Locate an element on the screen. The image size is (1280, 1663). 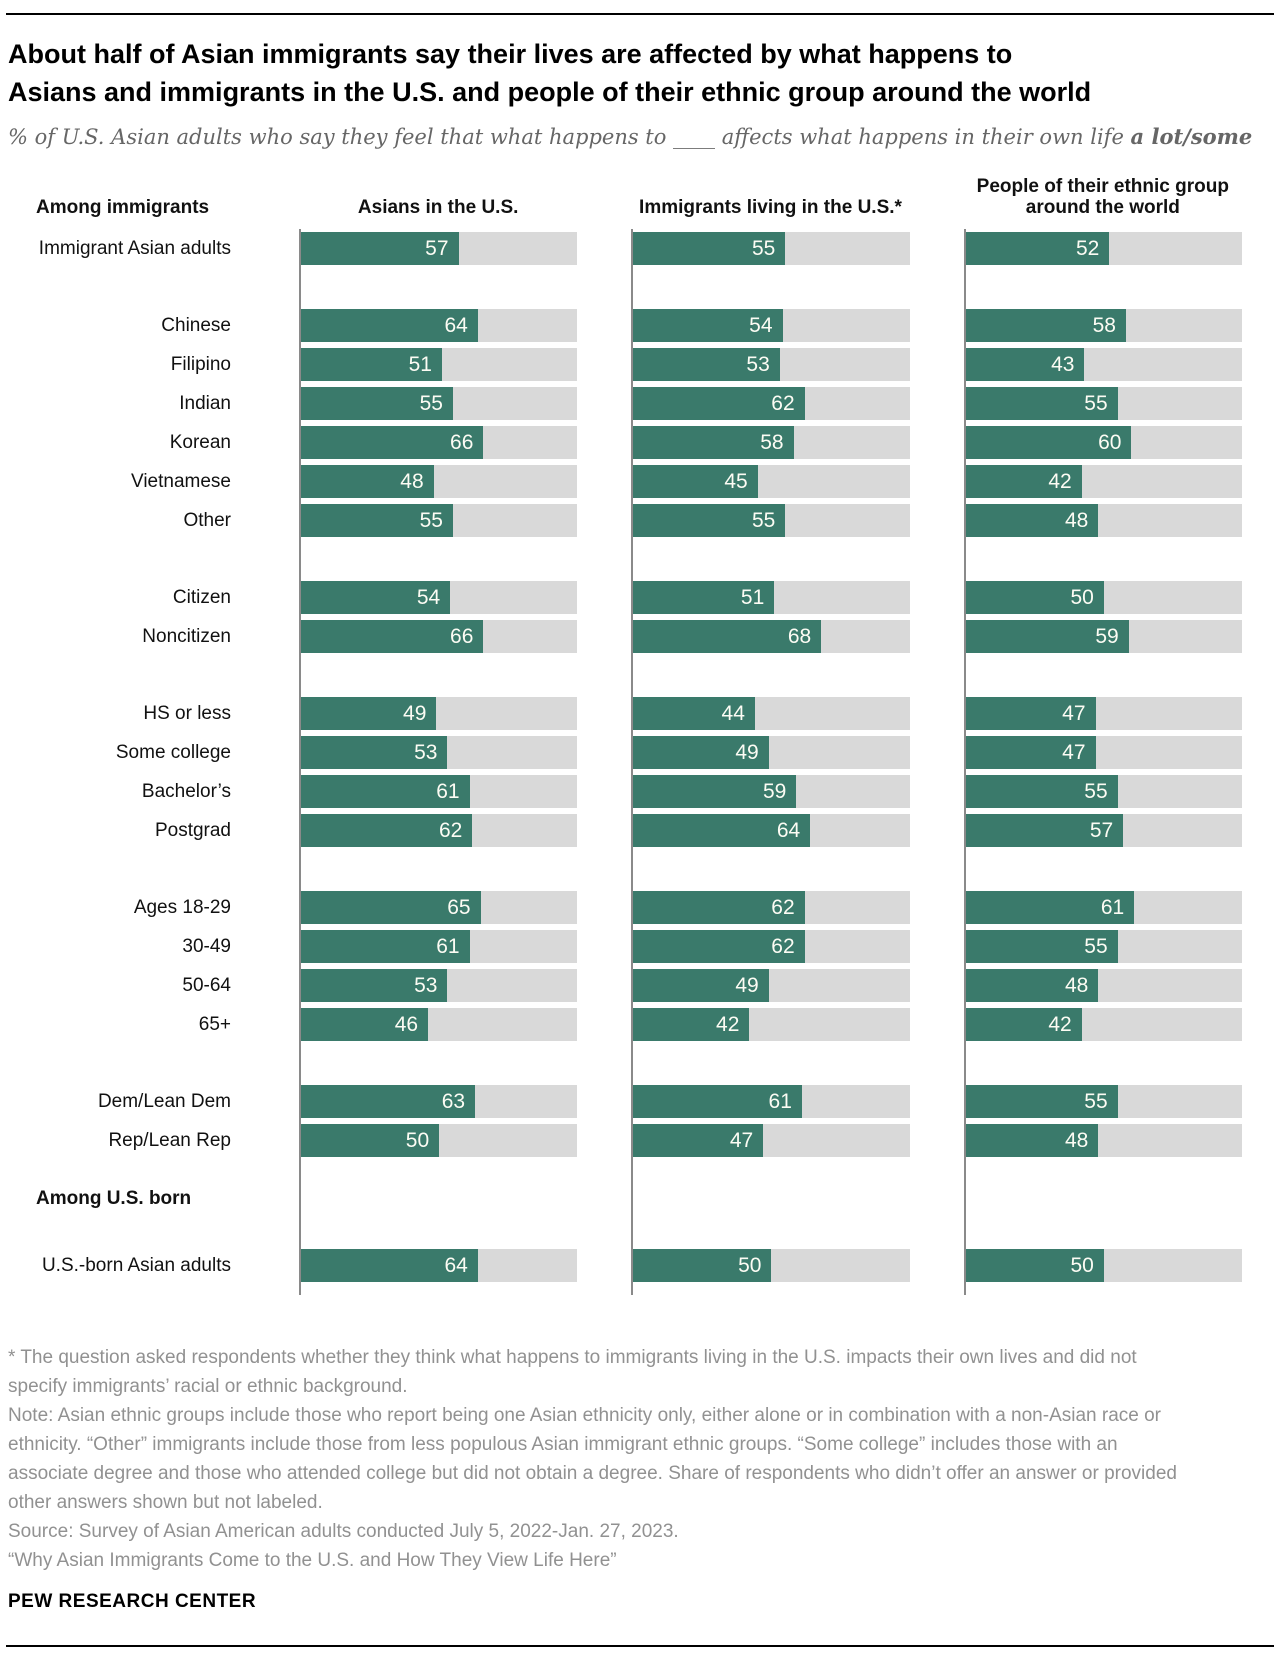
section-label-us-born: Among U.S. born is located at coordinates (114, 1198).